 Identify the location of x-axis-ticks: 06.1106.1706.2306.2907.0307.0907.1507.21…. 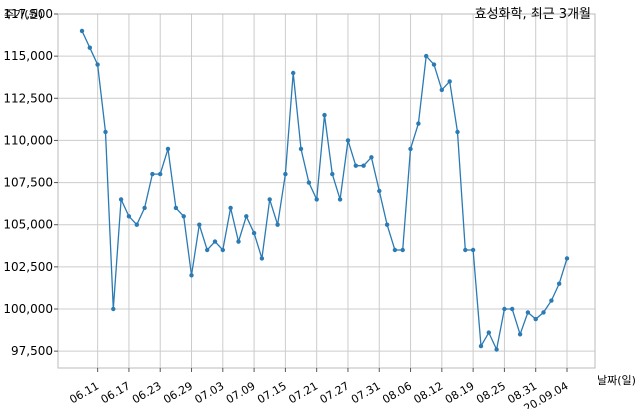
(319, 388).